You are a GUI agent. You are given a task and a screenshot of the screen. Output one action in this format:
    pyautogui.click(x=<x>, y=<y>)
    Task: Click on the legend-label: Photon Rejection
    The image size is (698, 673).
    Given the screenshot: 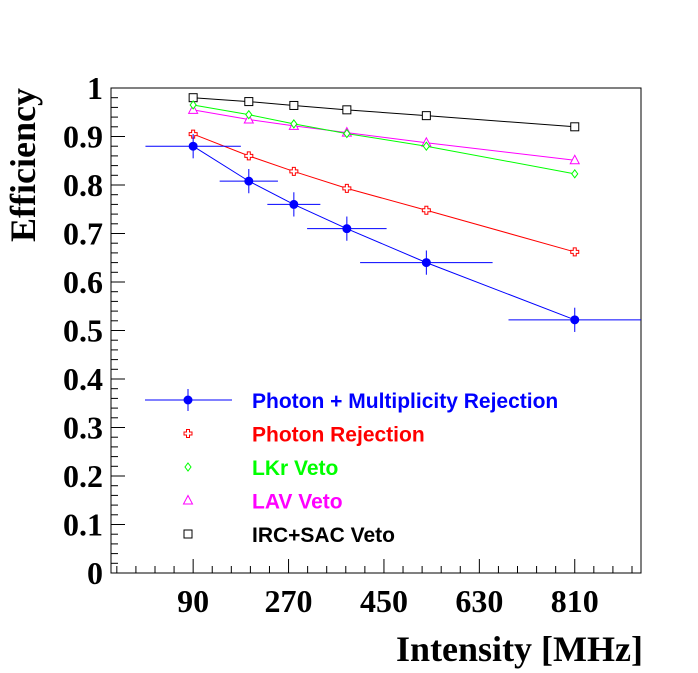 What is the action you would take?
    pyautogui.click(x=338, y=435)
    